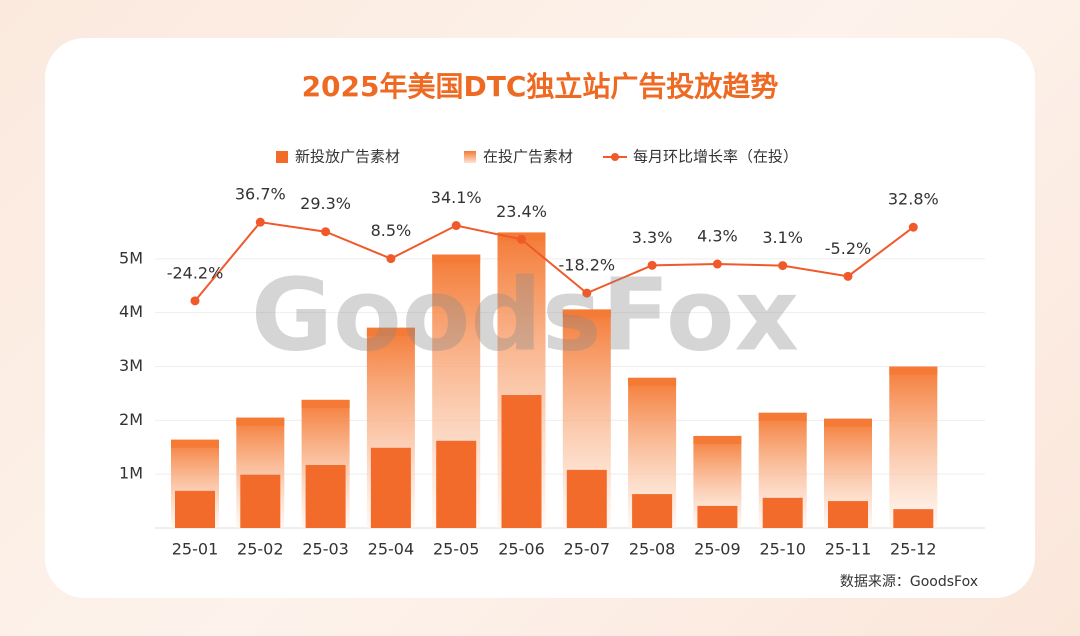  Describe the element at coordinates (195, 549) in the screenshot. I see `x-tick-label: 25-01` at that location.